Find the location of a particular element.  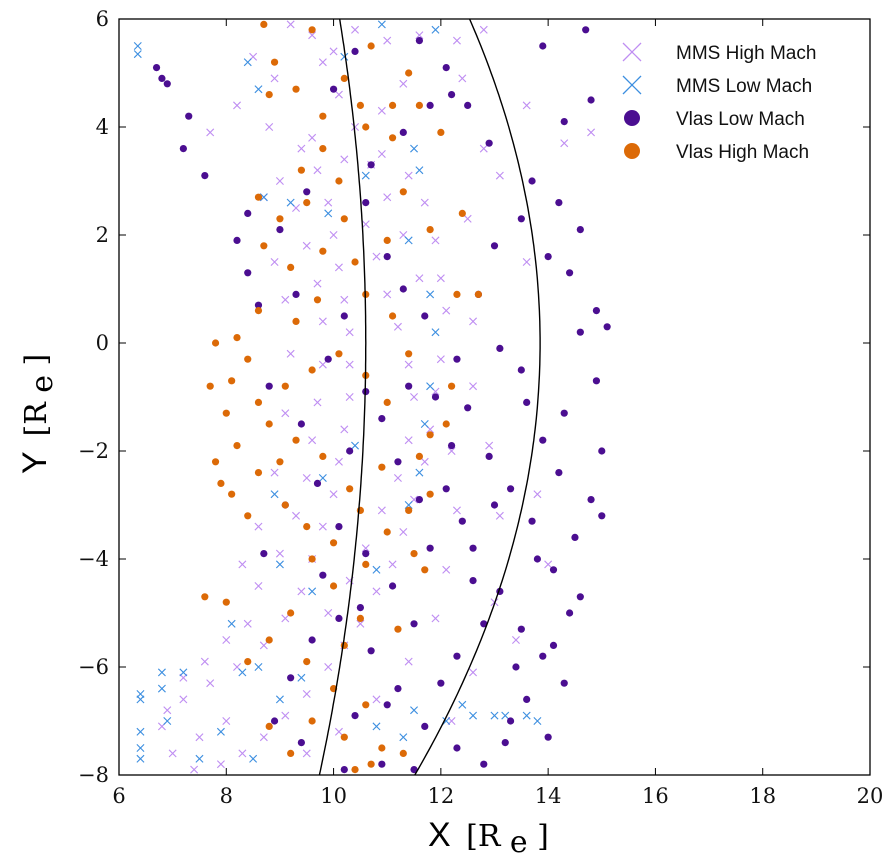

x-tick-label: 10 is located at coordinates (333, 796).